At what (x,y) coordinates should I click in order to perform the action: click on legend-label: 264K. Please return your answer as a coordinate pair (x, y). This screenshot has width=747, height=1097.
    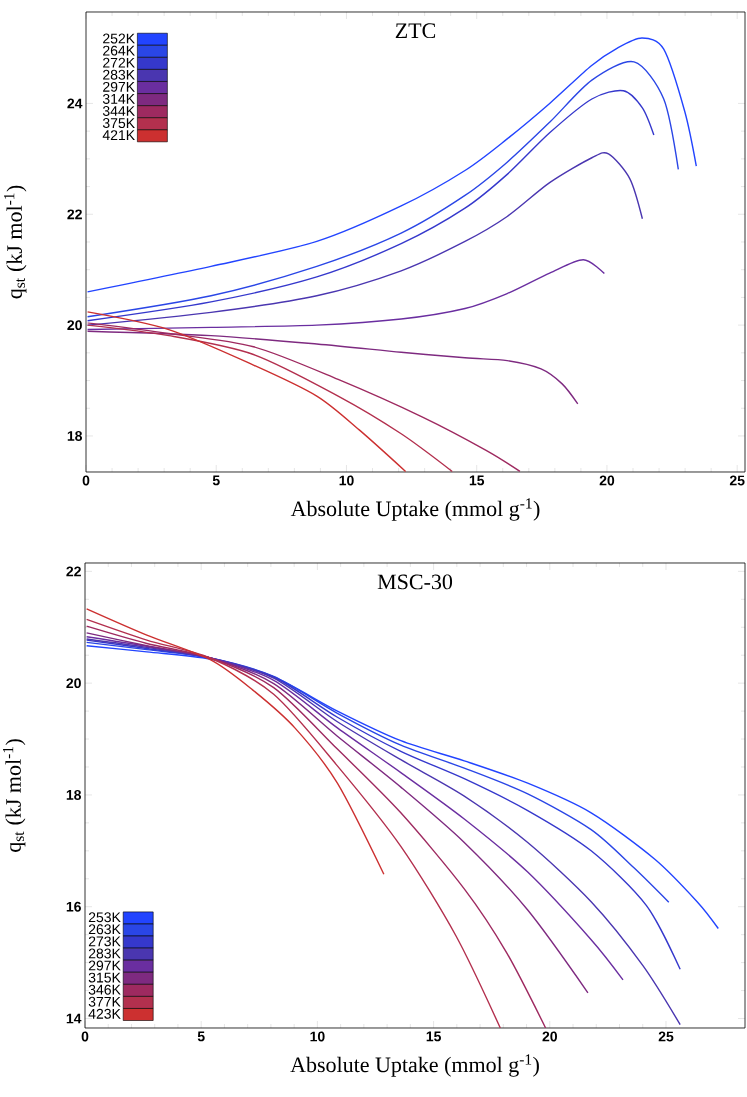
    Looking at the image, I should click on (119, 50).